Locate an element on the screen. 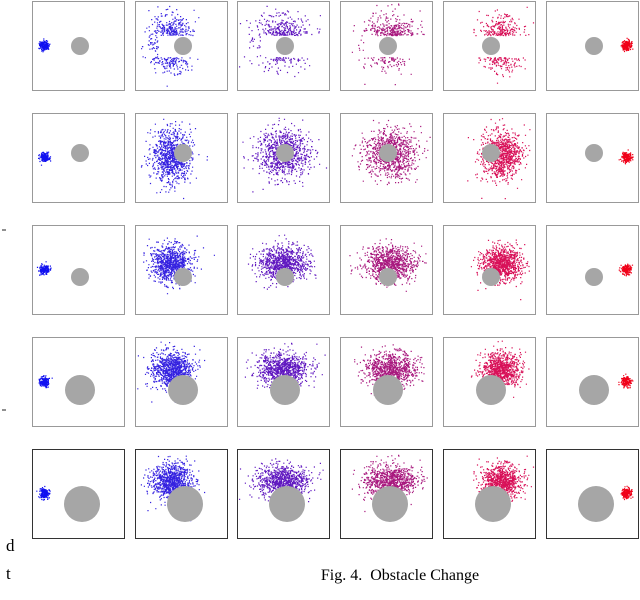 The image size is (640, 600). margin-text: t is located at coordinates (8, 573).